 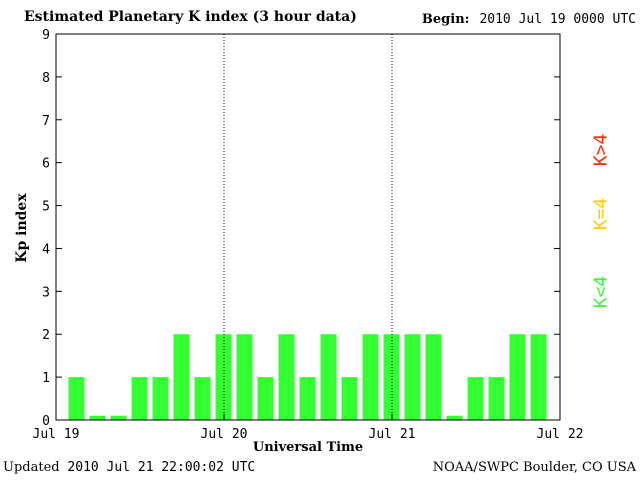 What do you see at coordinates (46, 292) in the screenshot?
I see `y-tick-label: 3` at bounding box center [46, 292].